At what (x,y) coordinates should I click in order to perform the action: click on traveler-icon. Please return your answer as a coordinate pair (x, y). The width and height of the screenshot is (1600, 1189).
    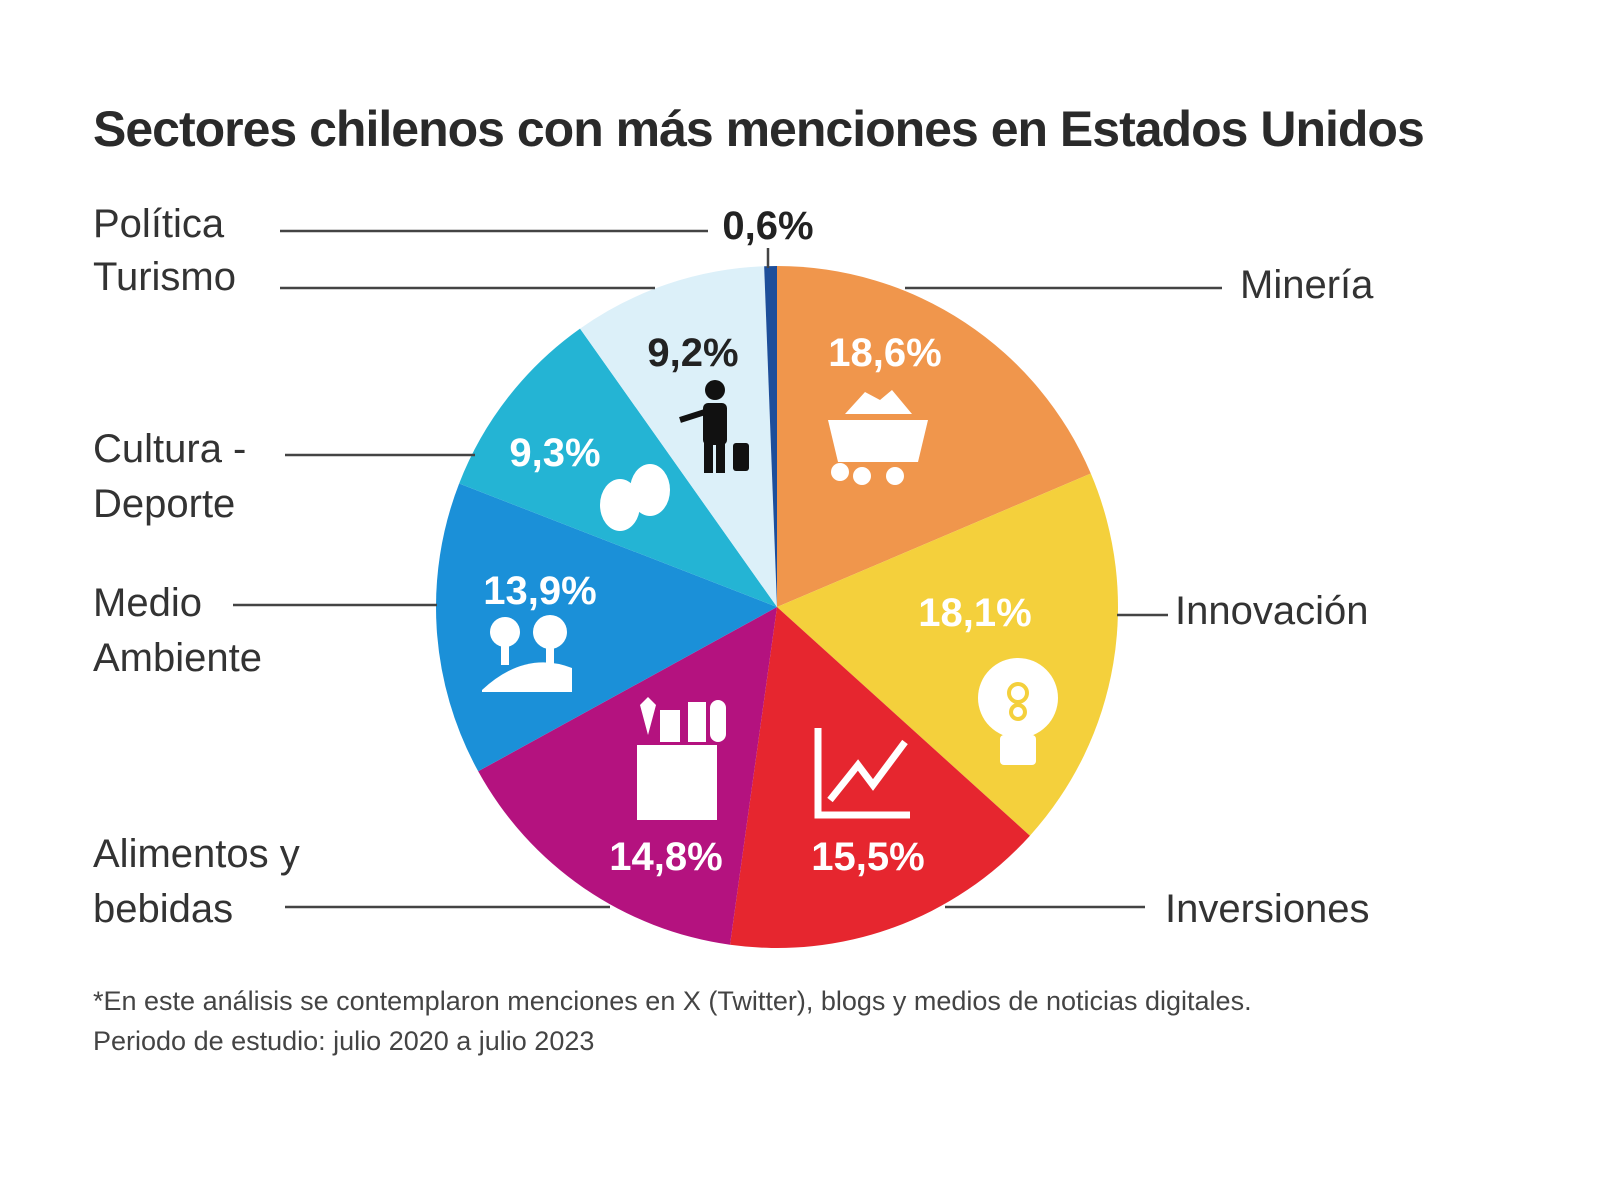
    Looking at the image, I should click on (714, 426).